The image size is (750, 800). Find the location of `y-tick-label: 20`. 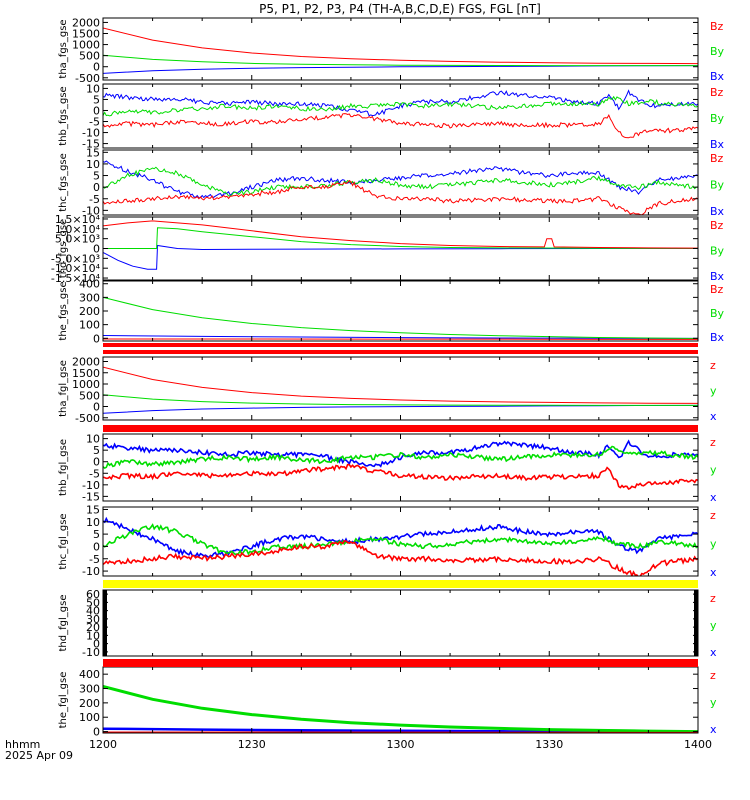

y-tick-label: 20 is located at coordinates (93, 627).